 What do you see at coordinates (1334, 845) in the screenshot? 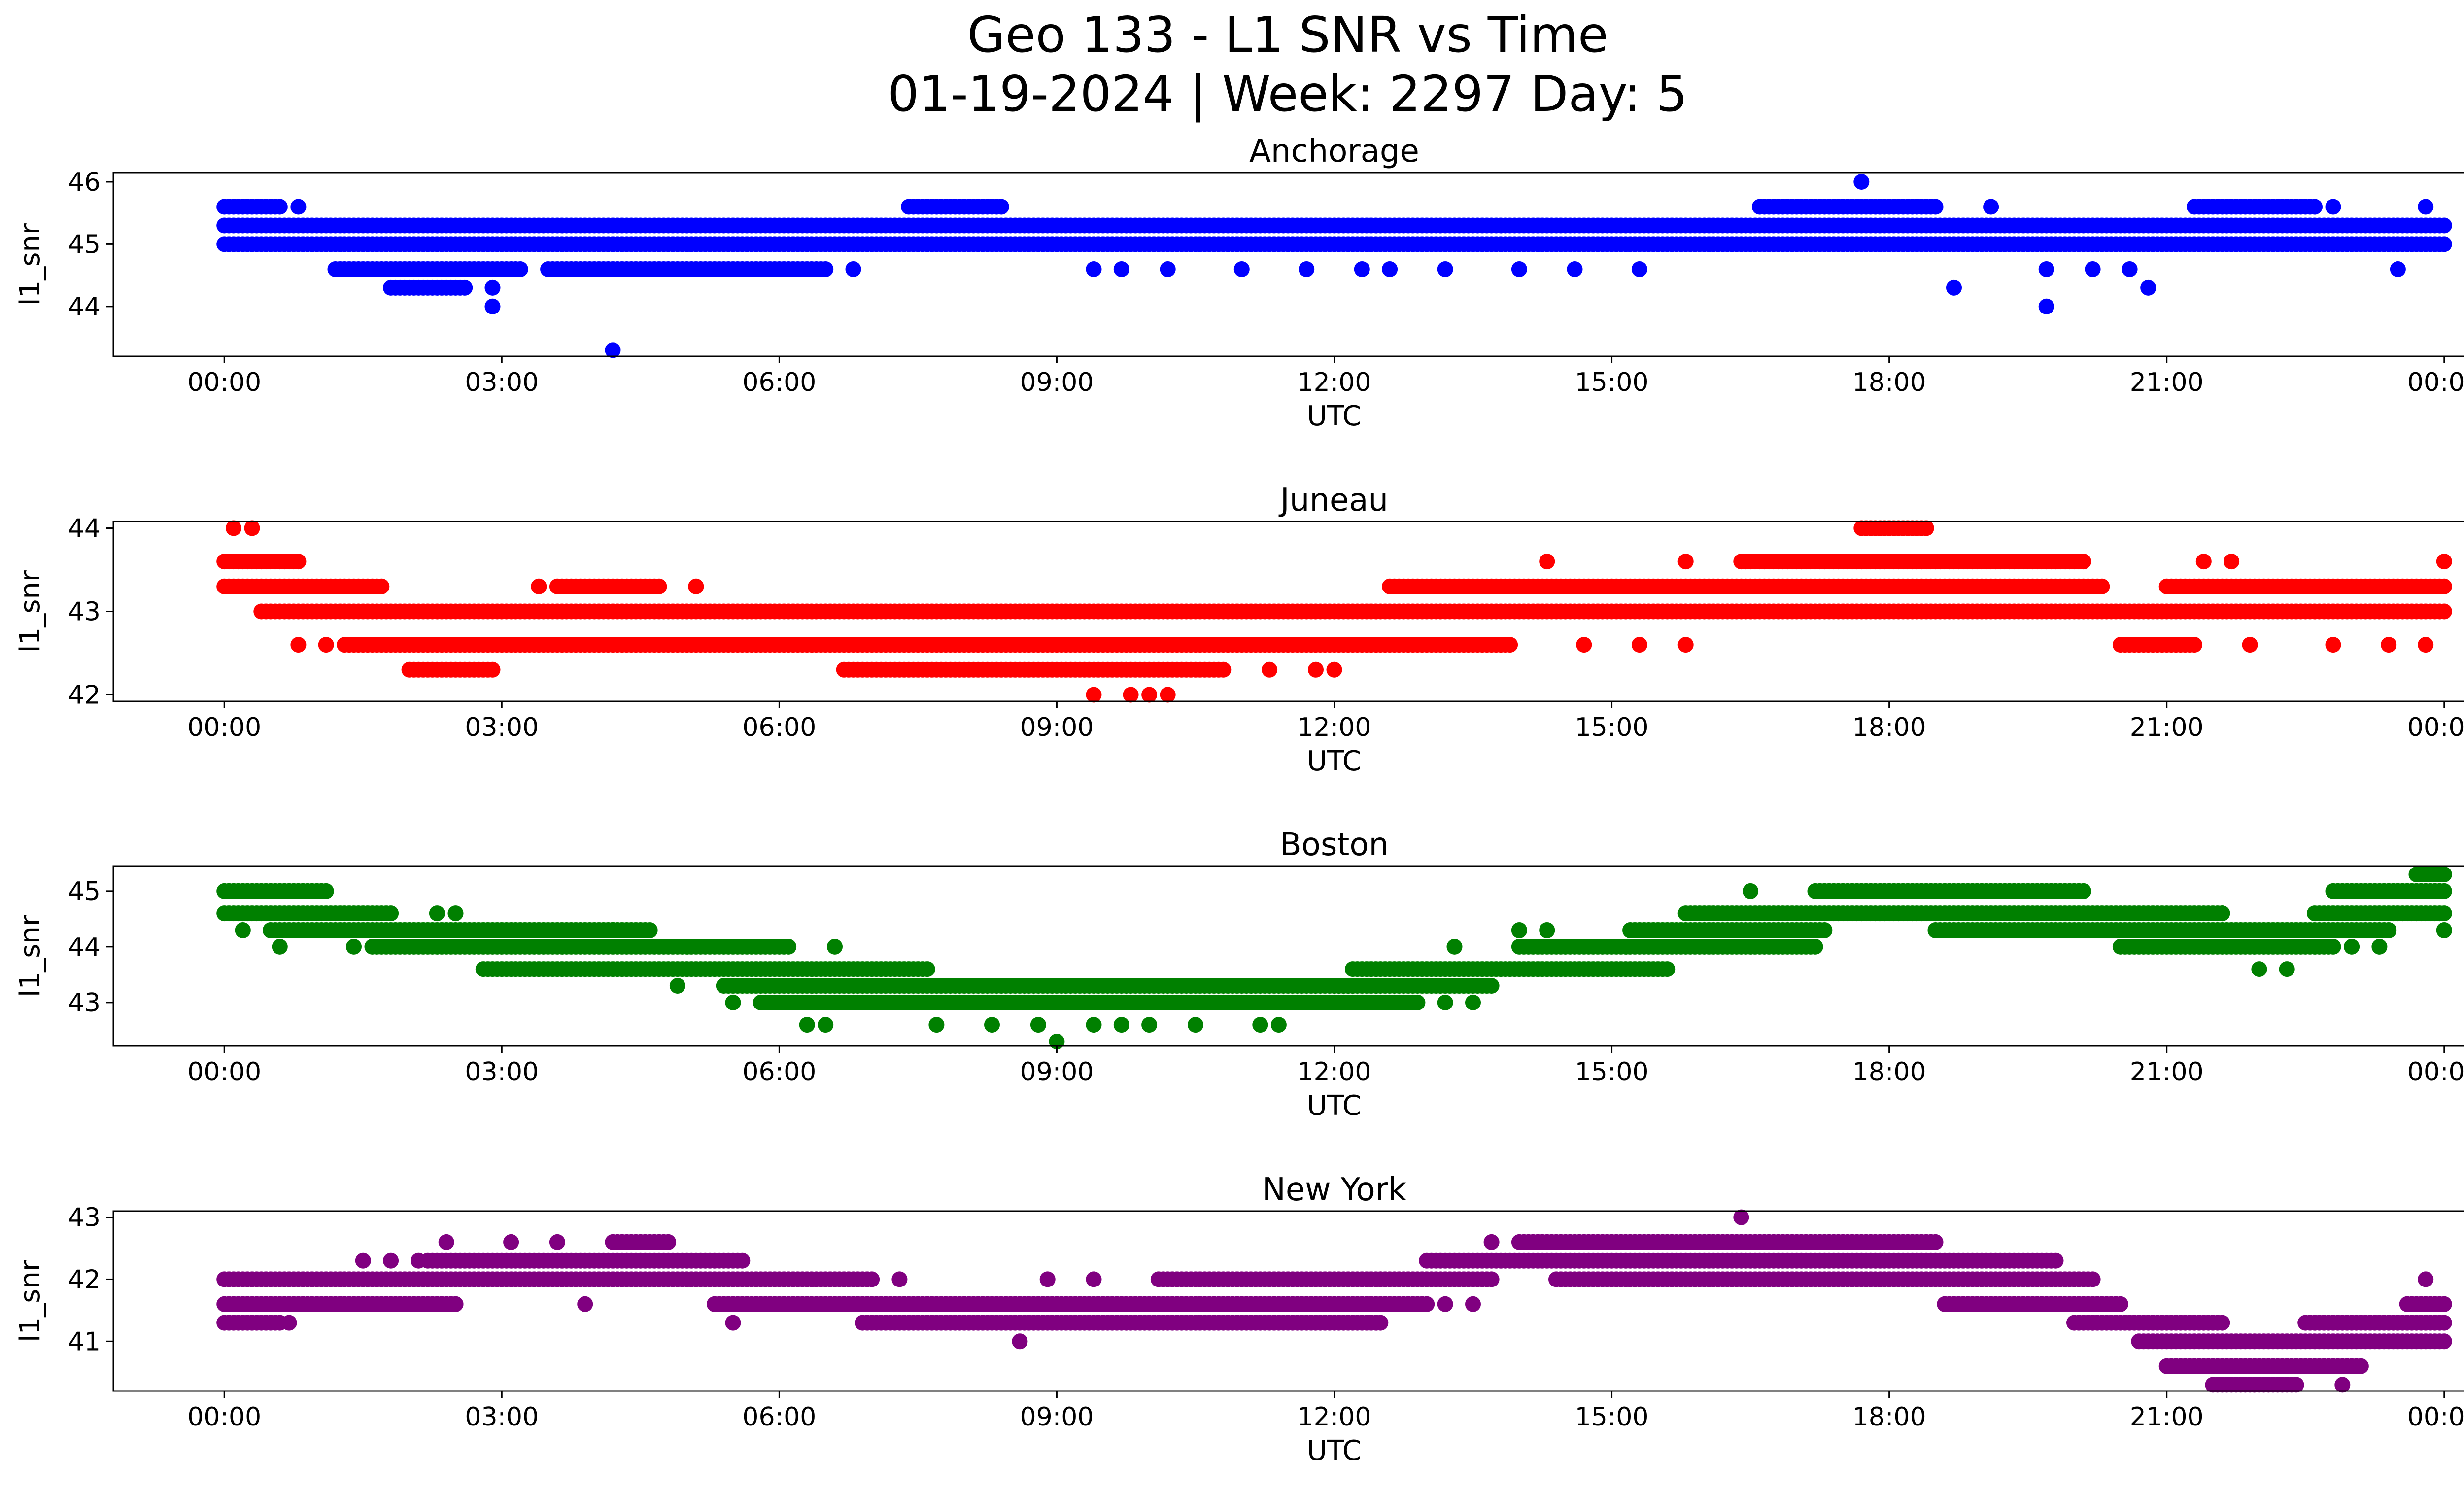
I see `subplot-title: Boston` at bounding box center [1334, 845].